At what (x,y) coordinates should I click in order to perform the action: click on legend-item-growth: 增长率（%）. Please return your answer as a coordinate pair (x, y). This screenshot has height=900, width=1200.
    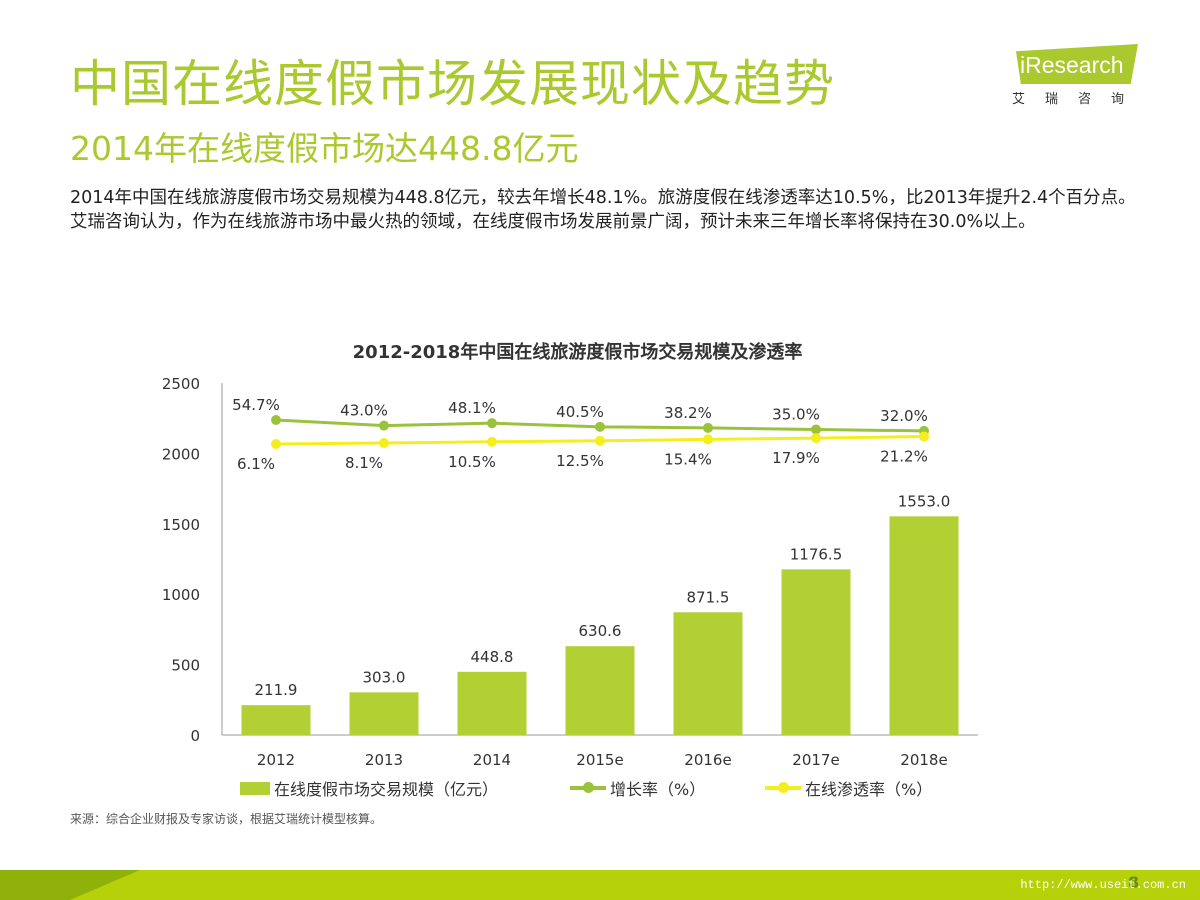
    Looking at the image, I should click on (637, 788).